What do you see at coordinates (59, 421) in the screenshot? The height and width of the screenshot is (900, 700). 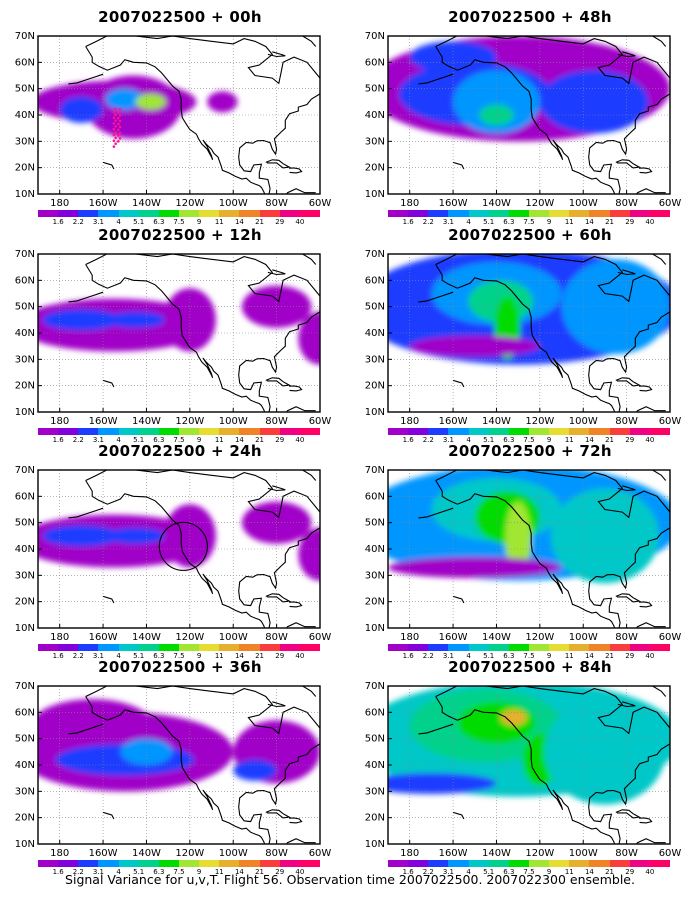 I see `lon-tick-label: 180` at bounding box center [59, 421].